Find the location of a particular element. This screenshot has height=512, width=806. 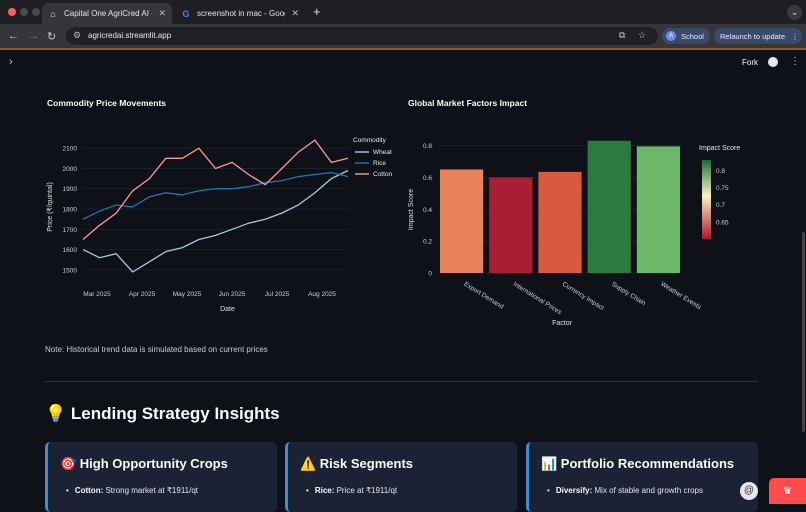

tab-search-button: ⌄ is located at coordinates (794, 12).